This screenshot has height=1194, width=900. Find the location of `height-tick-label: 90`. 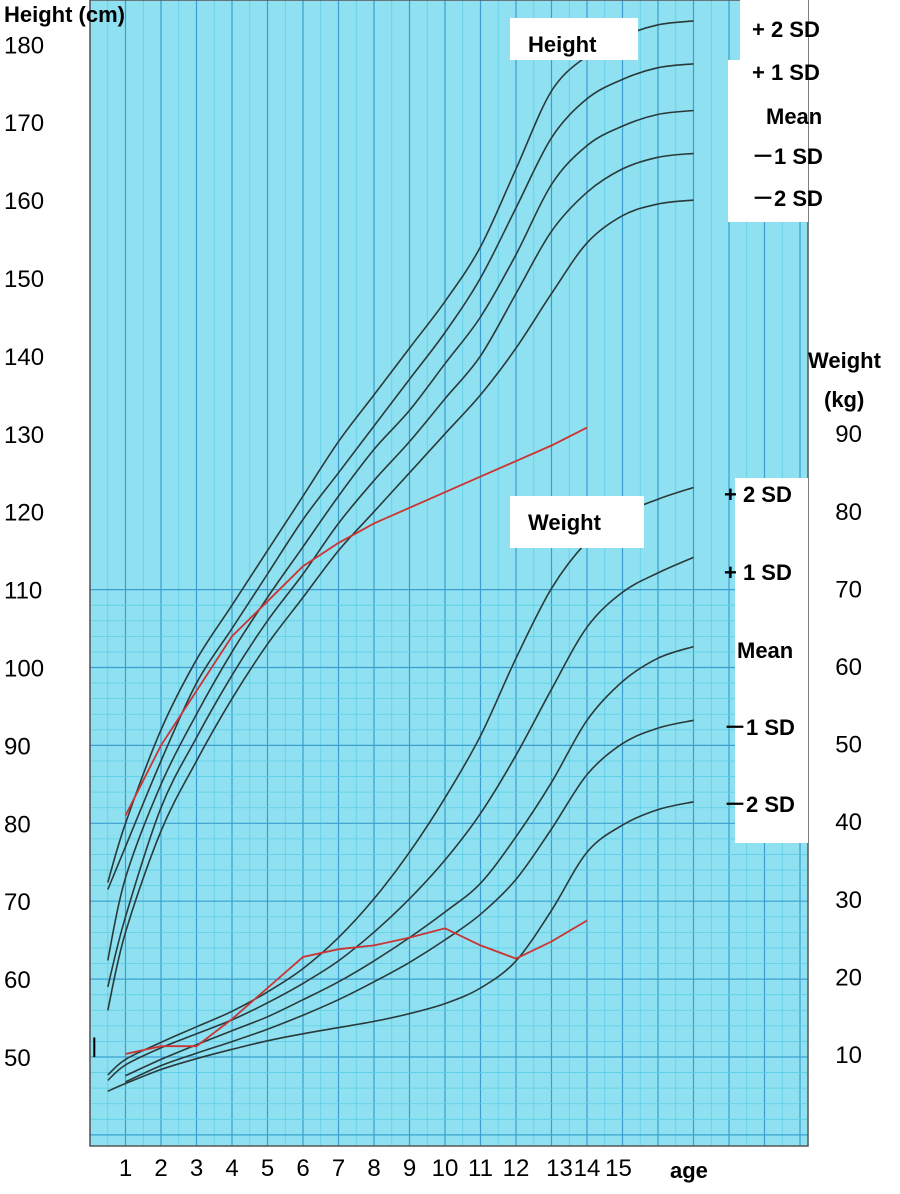

height-tick-label: 90 is located at coordinates (17, 746).